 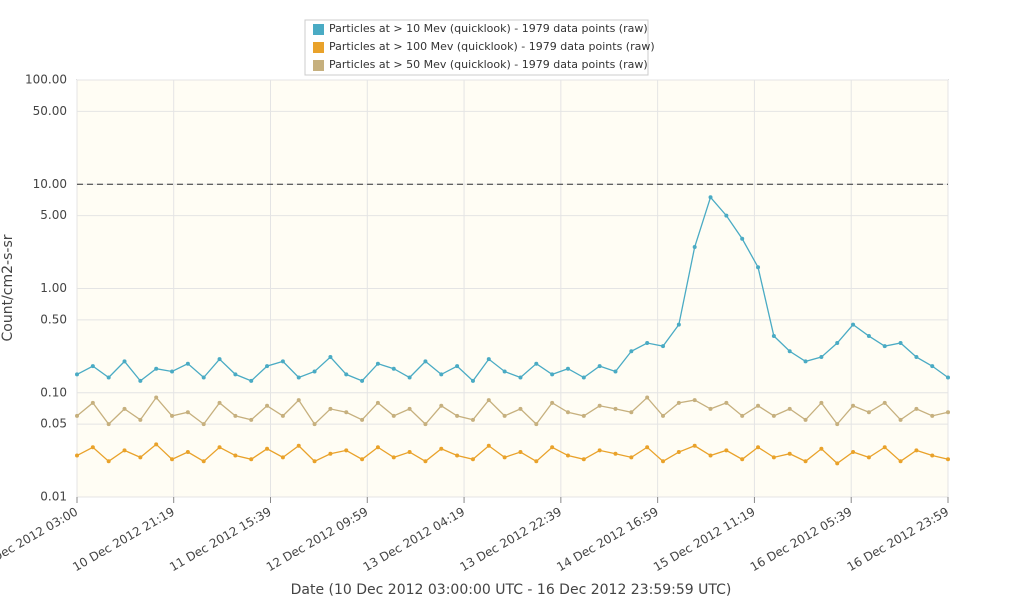 I want to click on legend-swatch, so click(x=318, y=65).